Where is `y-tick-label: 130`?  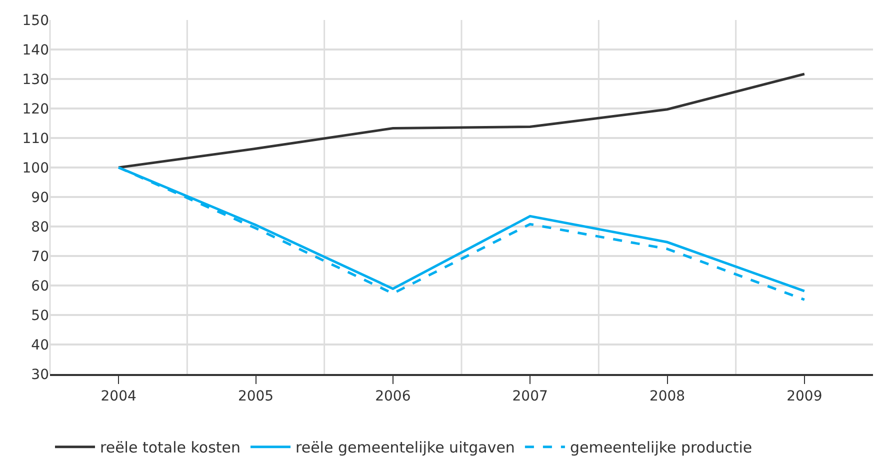
y-tick-label: 130 is located at coordinates (35, 80).